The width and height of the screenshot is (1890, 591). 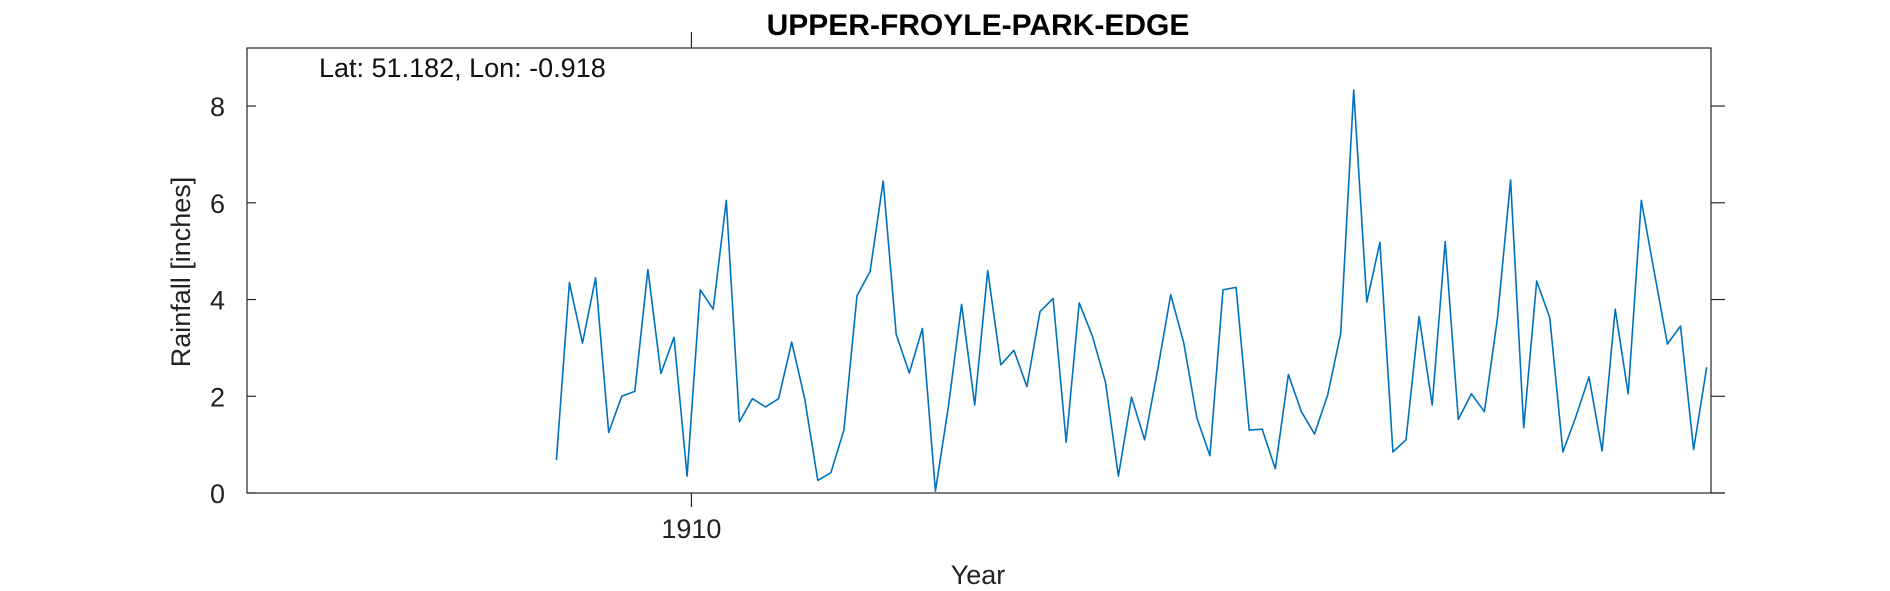 What do you see at coordinates (217, 204) in the screenshot?
I see `y-tick-label: 6` at bounding box center [217, 204].